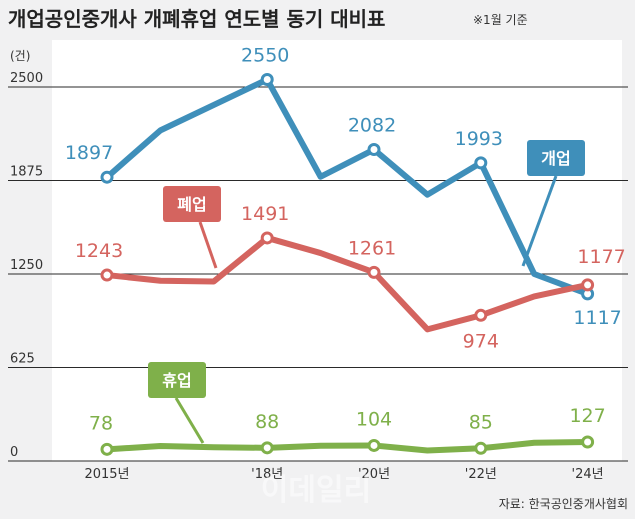 Image resolution: width=635 pixels, height=519 pixels. I want to click on y-tick-label: 1250, so click(26, 265).